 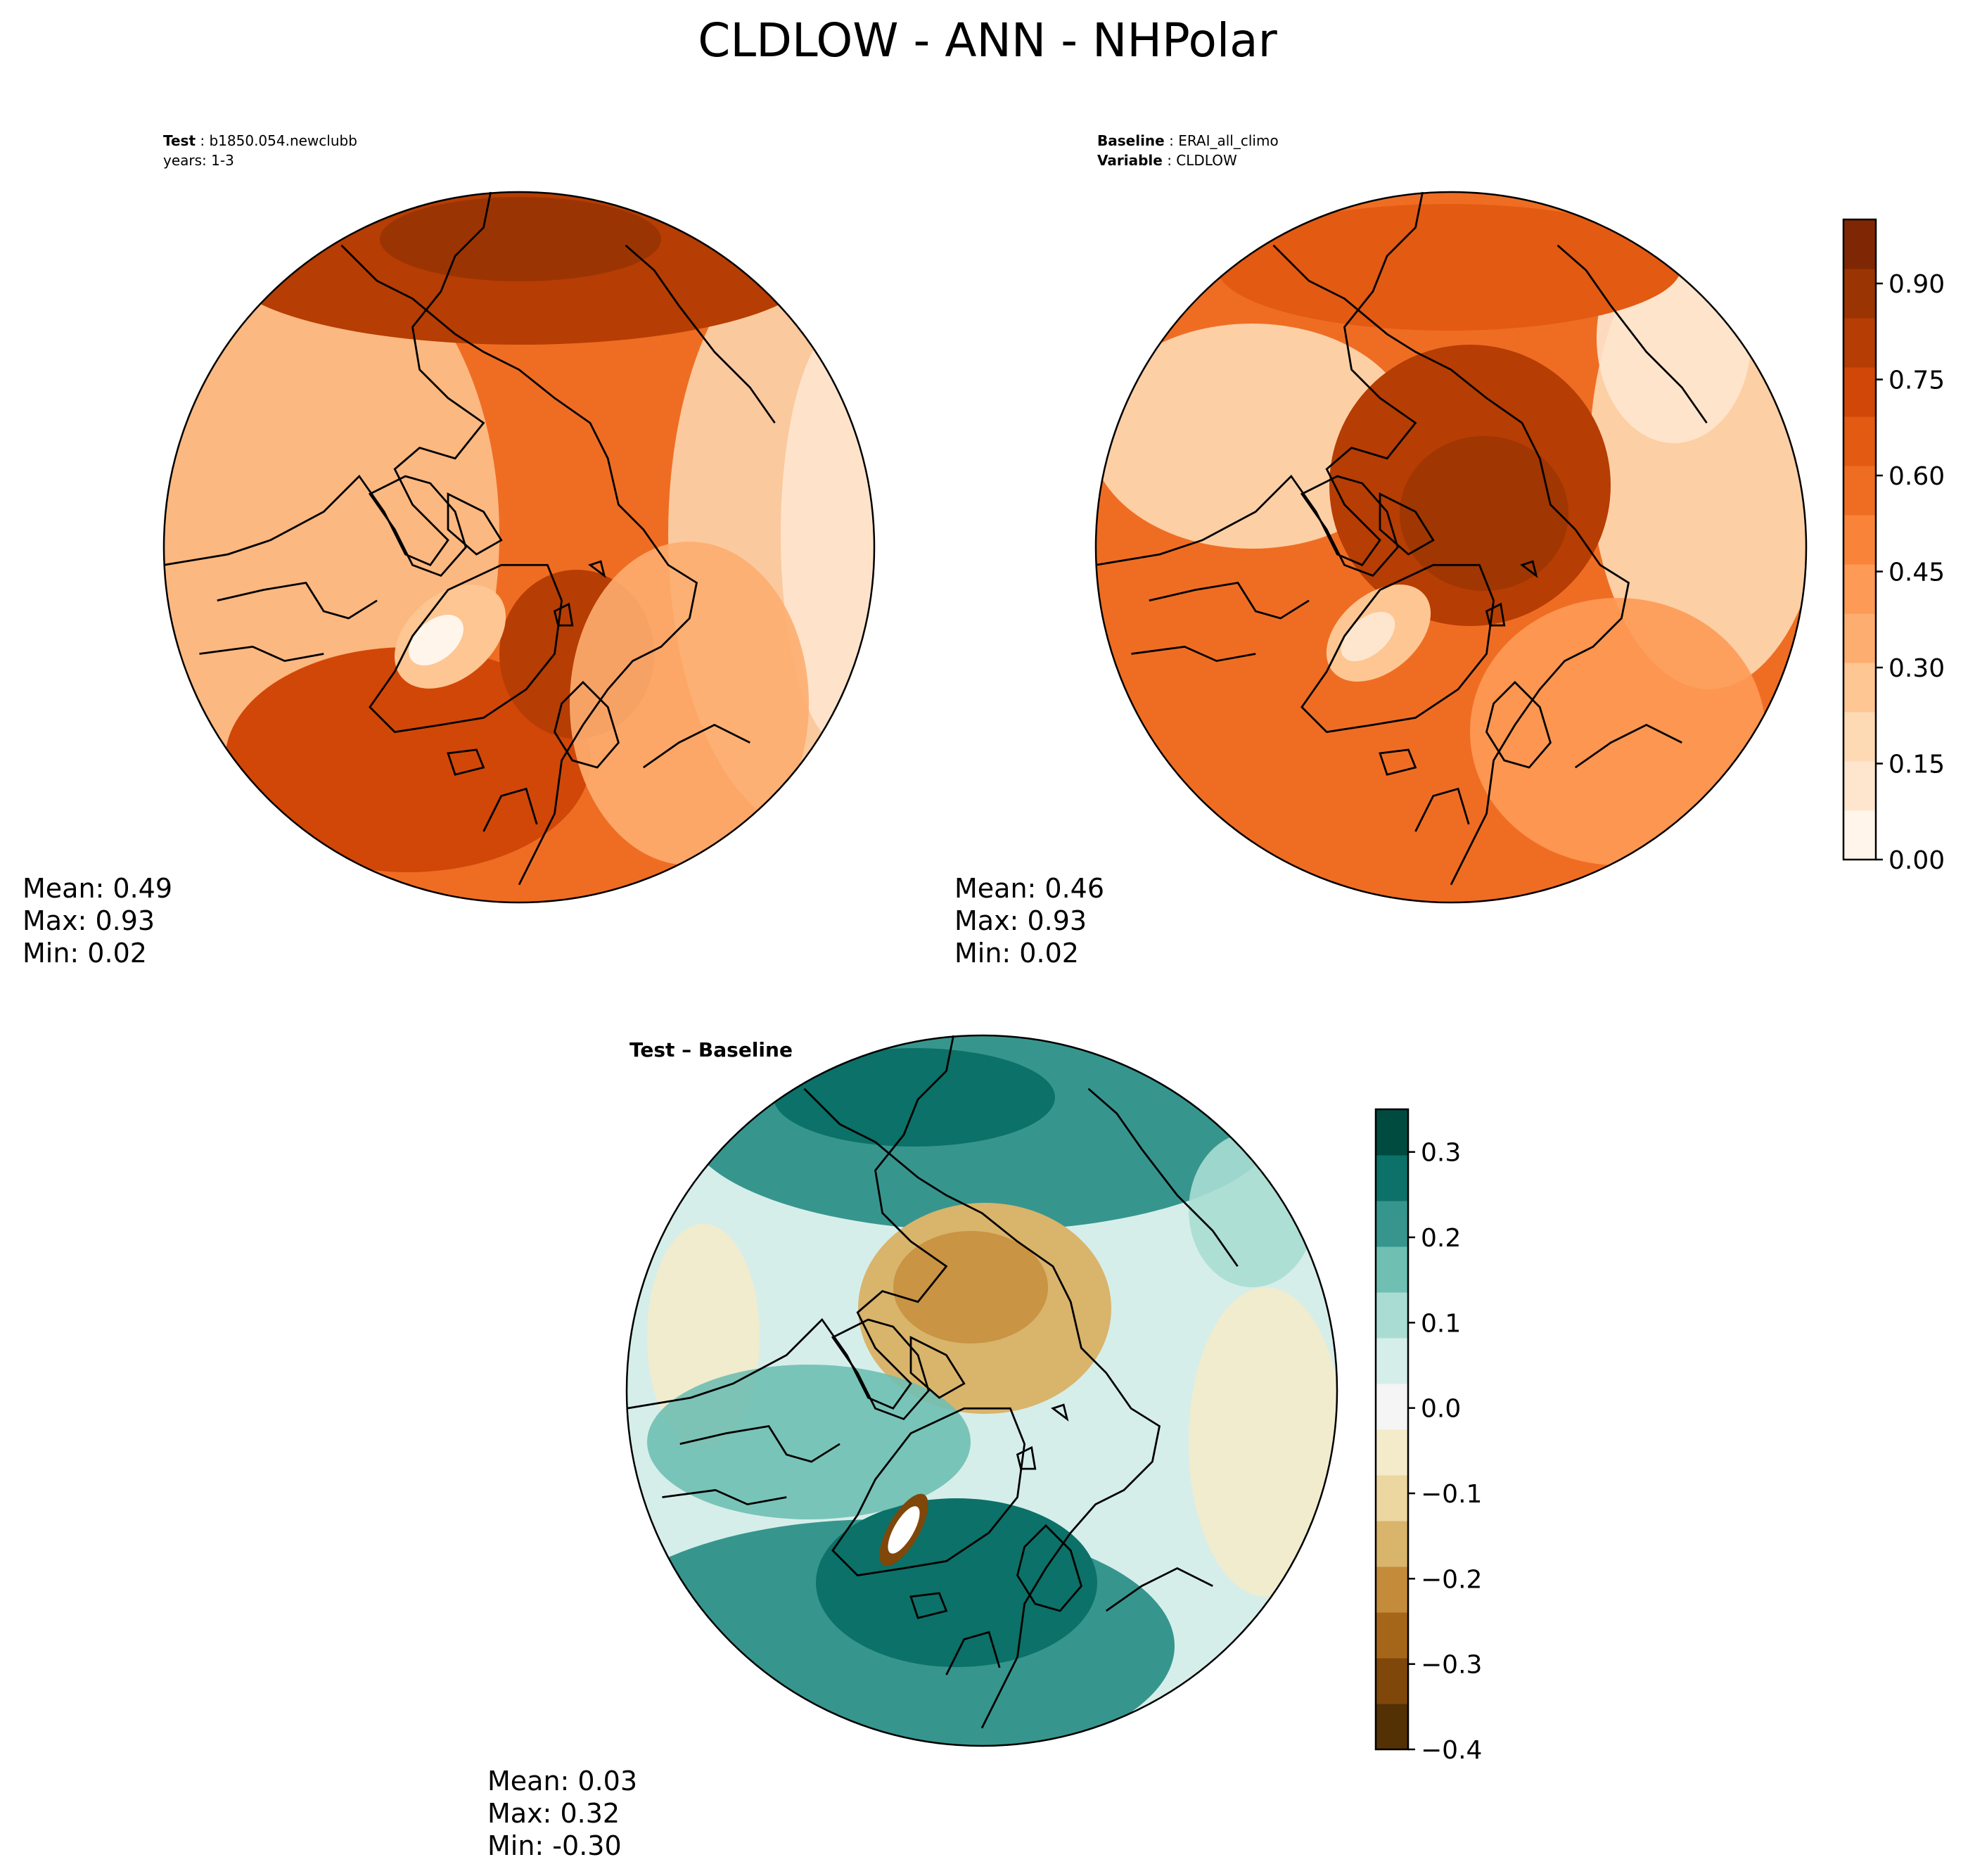 What do you see at coordinates (562, 1781) in the screenshot?
I see `diff-stat-mean: Mean: 0.03` at bounding box center [562, 1781].